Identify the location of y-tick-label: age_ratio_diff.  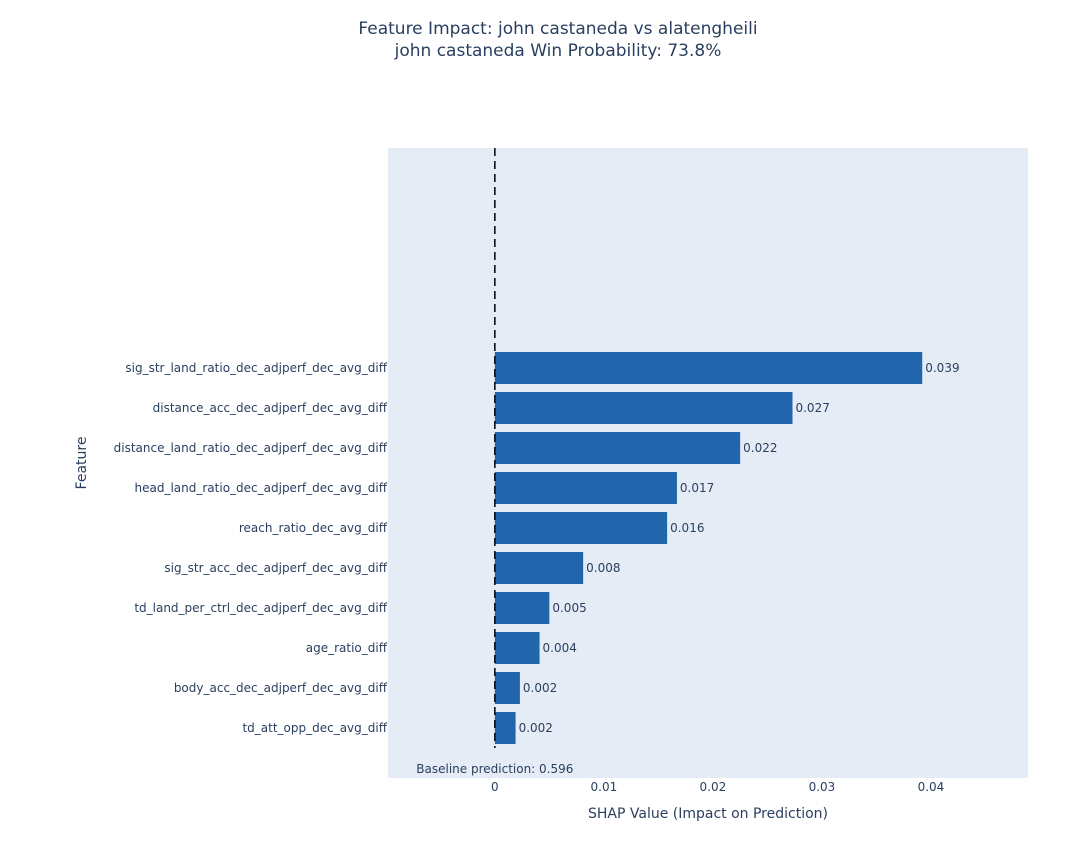
(347, 648).